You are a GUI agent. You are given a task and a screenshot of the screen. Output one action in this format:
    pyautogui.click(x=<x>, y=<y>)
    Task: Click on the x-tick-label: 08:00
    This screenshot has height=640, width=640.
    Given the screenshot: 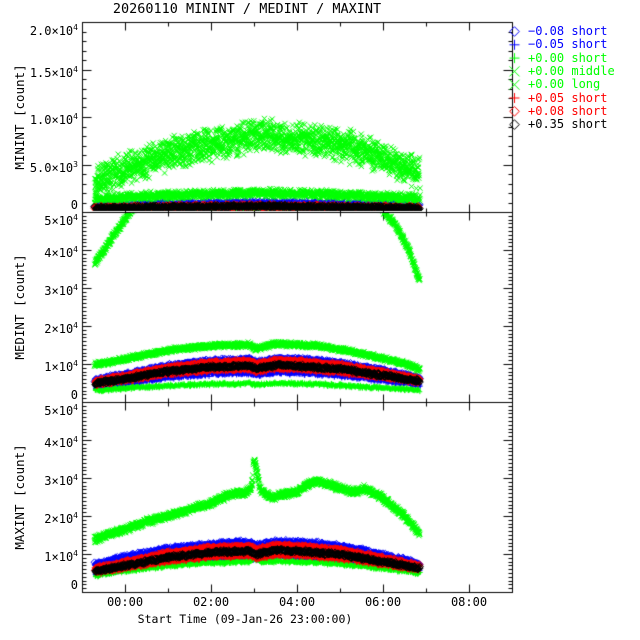 What is the action you would take?
    pyautogui.click(x=469, y=602)
    